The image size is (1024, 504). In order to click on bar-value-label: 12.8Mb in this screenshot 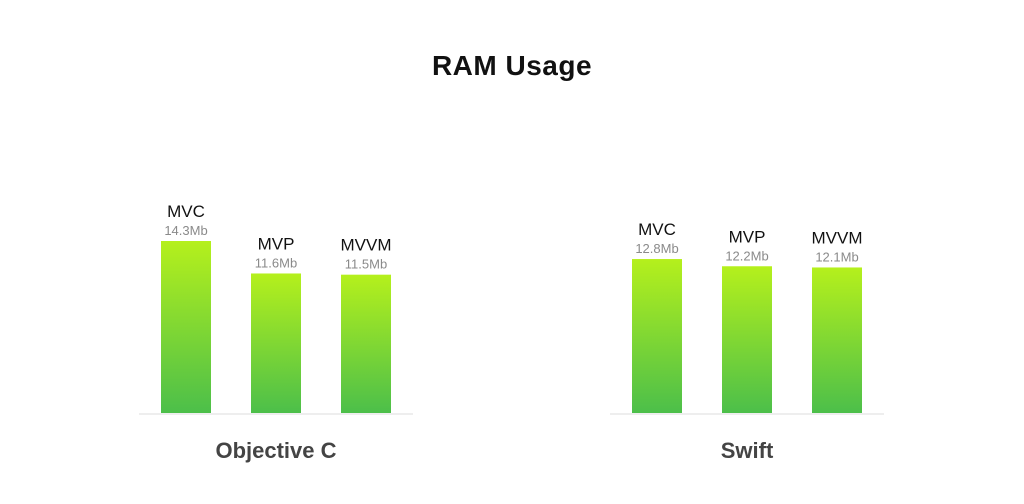, I will do `click(656, 248)`.